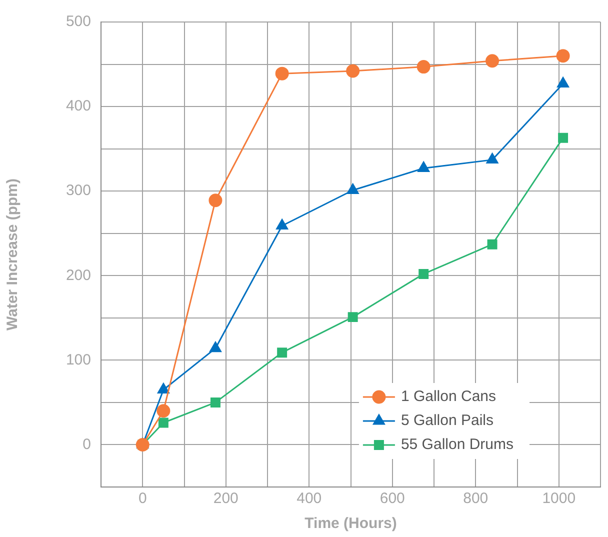 The height and width of the screenshot is (537, 608). What do you see at coordinates (475, 499) in the screenshot?
I see `x-tick-label: 800` at bounding box center [475, 499].